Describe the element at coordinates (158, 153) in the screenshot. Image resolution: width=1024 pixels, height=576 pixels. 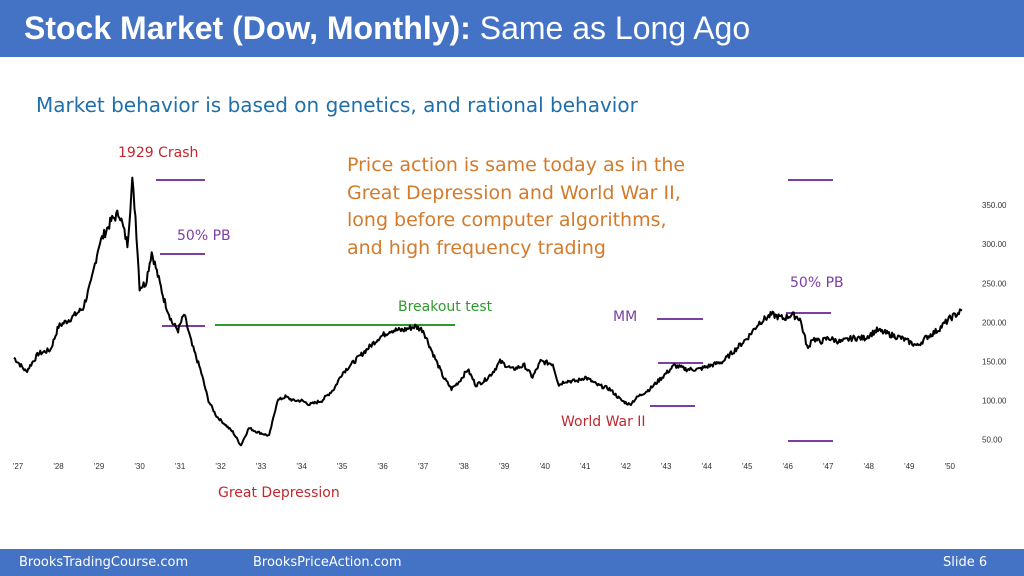
I see `annotation-1929-crash: 1929 Crash` at that location.